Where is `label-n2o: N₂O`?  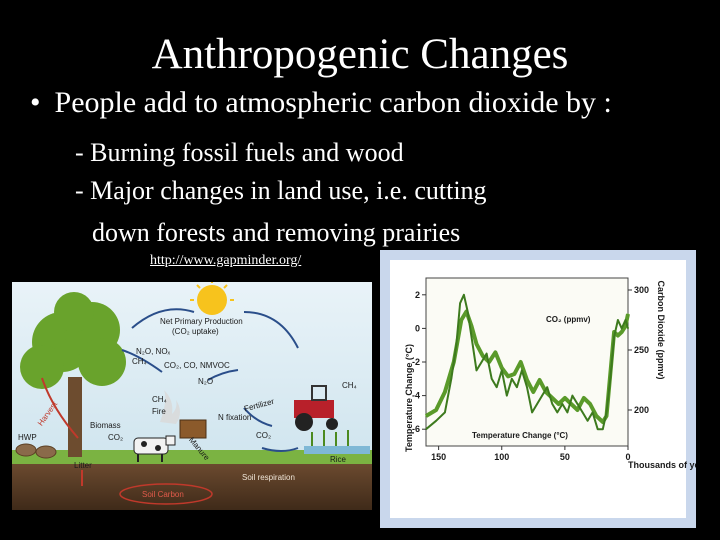
label-n2o: N₂O is located at coordinates (205, 381).